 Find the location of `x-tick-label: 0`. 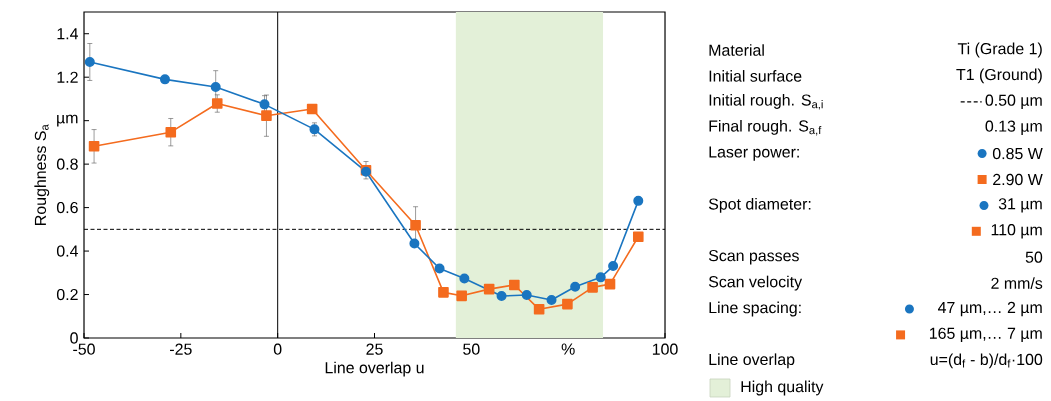

x-tick-label: 0 is located at coordinates (277, 349).